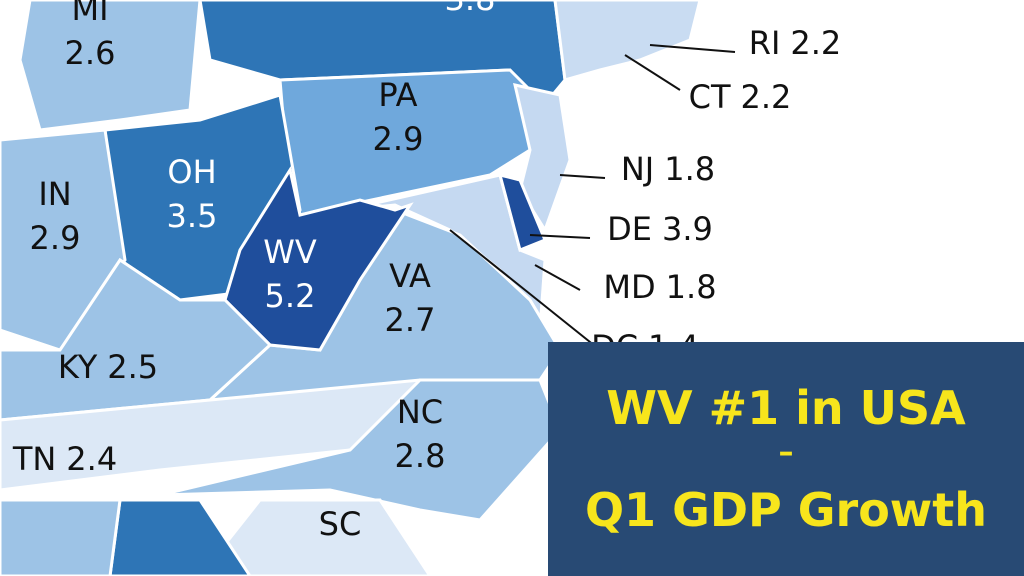 The height and width of the screenshot is (576, 1024). Describe the element at coordinates (687, 229) in the screenshot. I see `state-value: 3.9` at that location.